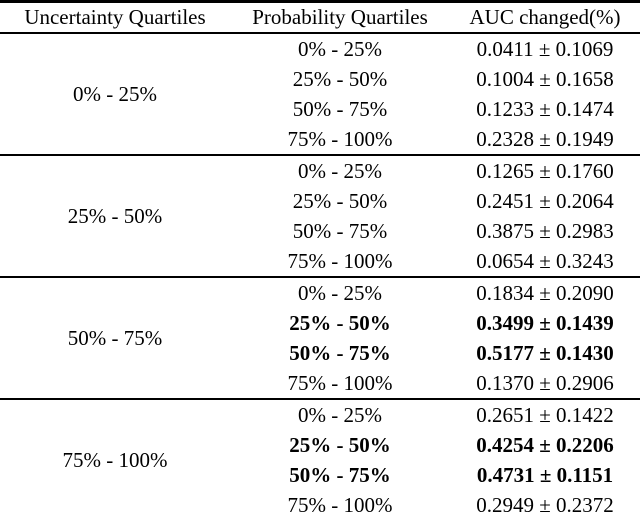  I want to click on auc-value-cell: 0.1265 ± 0.1760, so click(545, 170).